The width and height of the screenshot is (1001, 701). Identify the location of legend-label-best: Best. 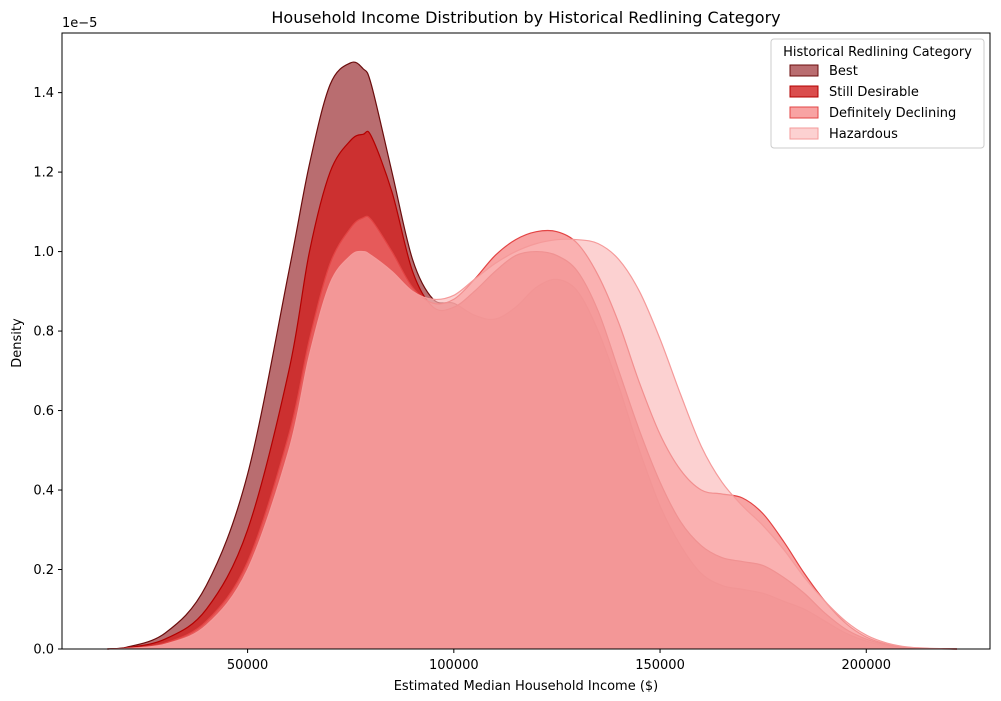
(843, 71).